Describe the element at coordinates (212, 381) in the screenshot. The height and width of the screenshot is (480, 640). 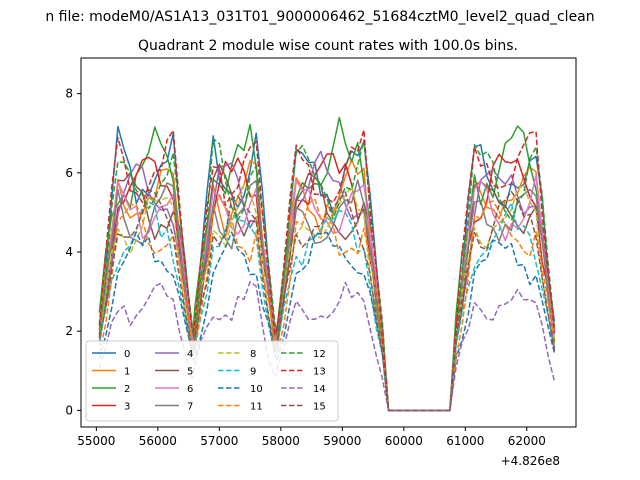
I see `legend-box` at that location.